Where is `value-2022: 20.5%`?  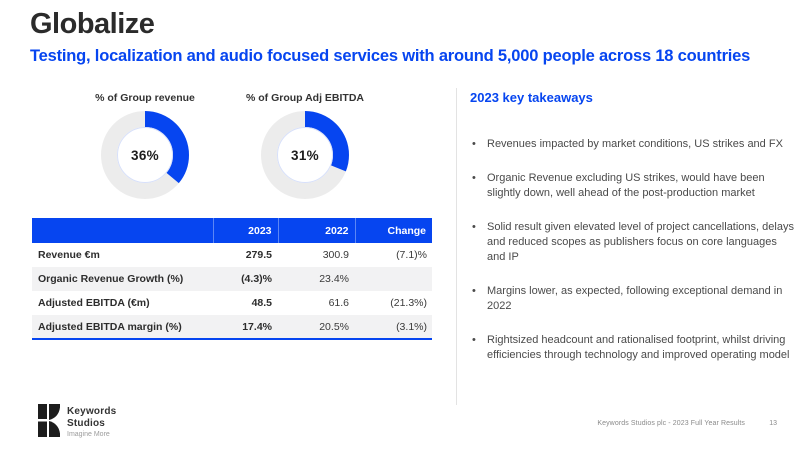 value-2022: 20.5% is located at coordinates (316, 327).